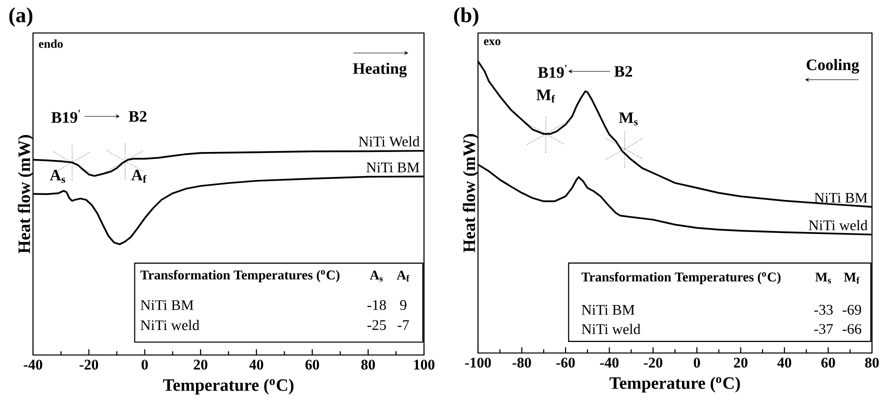 The width and height of the screenshot is (881, 403). Describe the element at coordinates (50, 43) in the screenshot. I see `text: endo` at that location.